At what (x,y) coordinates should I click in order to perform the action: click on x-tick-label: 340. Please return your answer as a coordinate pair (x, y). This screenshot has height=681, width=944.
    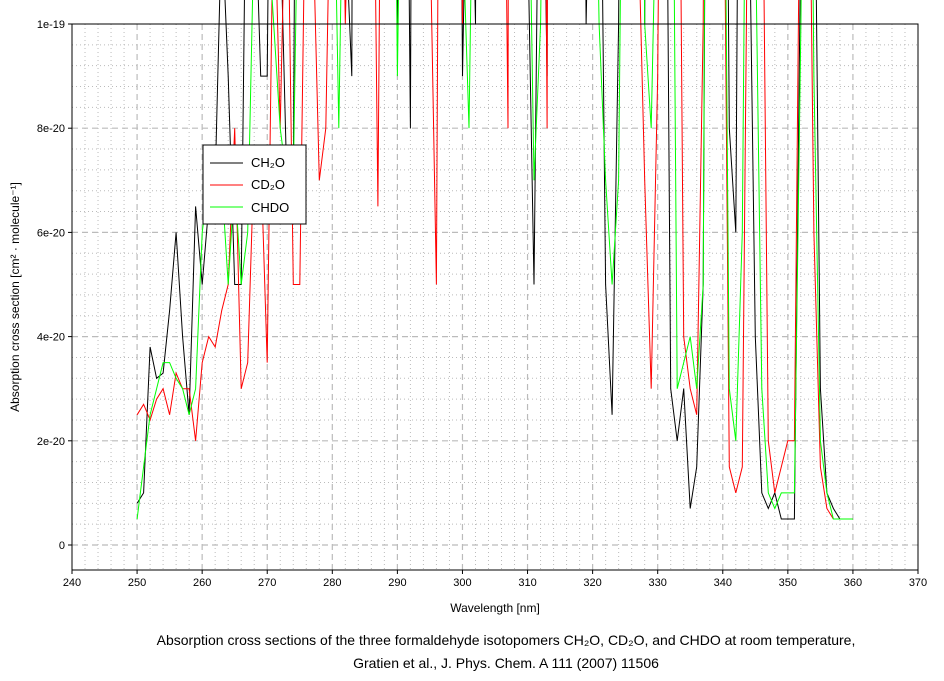
    Looking at the image, I should click on (723, 583).